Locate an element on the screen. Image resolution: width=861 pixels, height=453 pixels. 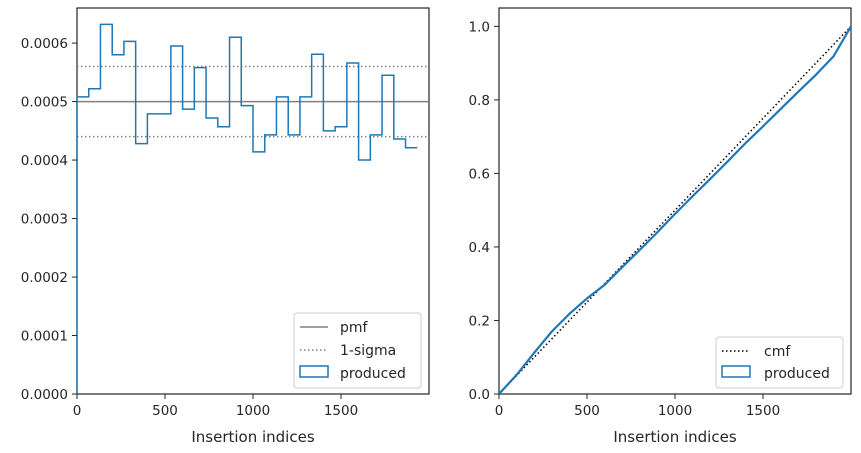
right-x-tick-label: 1000 is located at coordinates (675, 411).